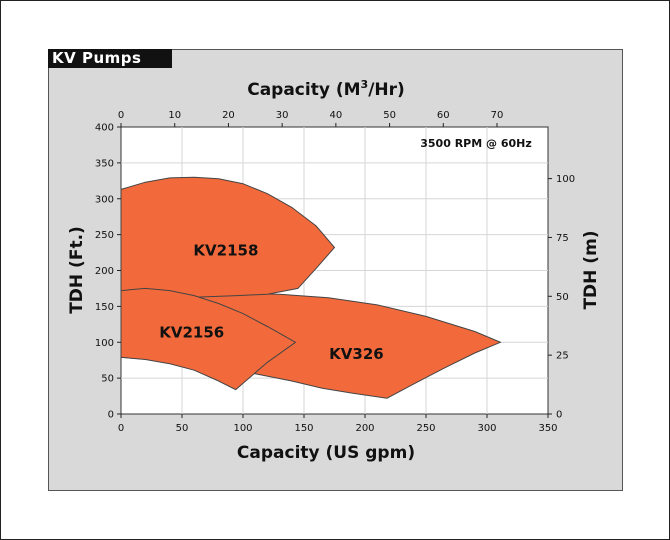 The width and height of the screenshot is (670, 540). Describe the element at coordinates (107, 379) in the screenshot. I see `y-tick-label: 50` at that location.